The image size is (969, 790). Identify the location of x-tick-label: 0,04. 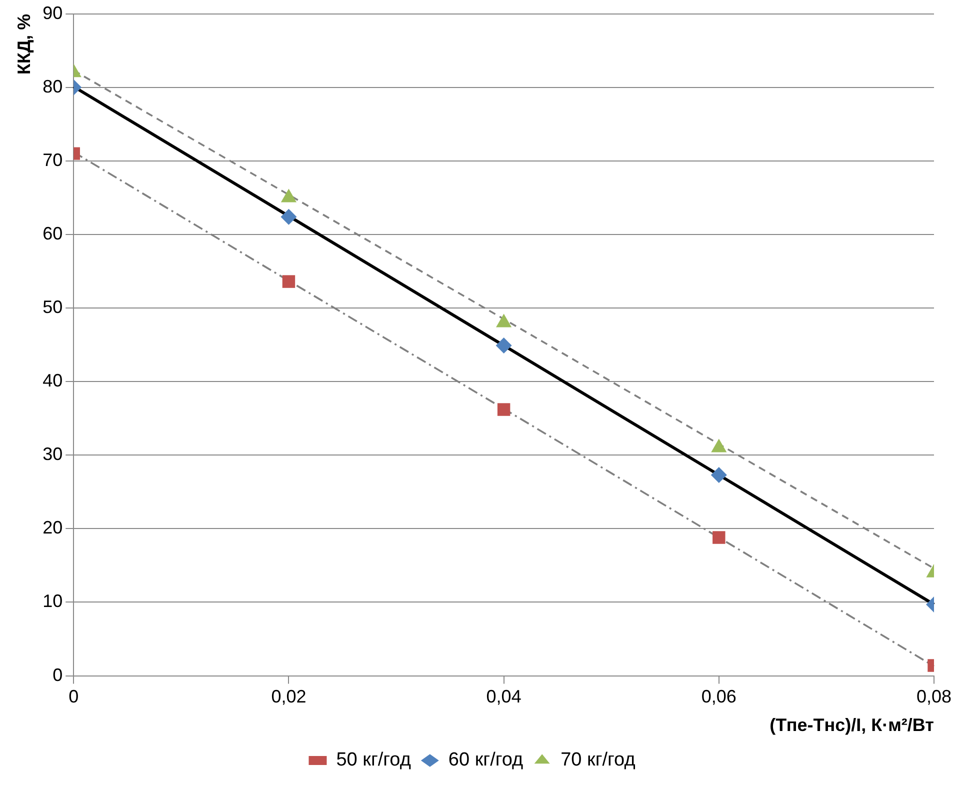
(504, 696).